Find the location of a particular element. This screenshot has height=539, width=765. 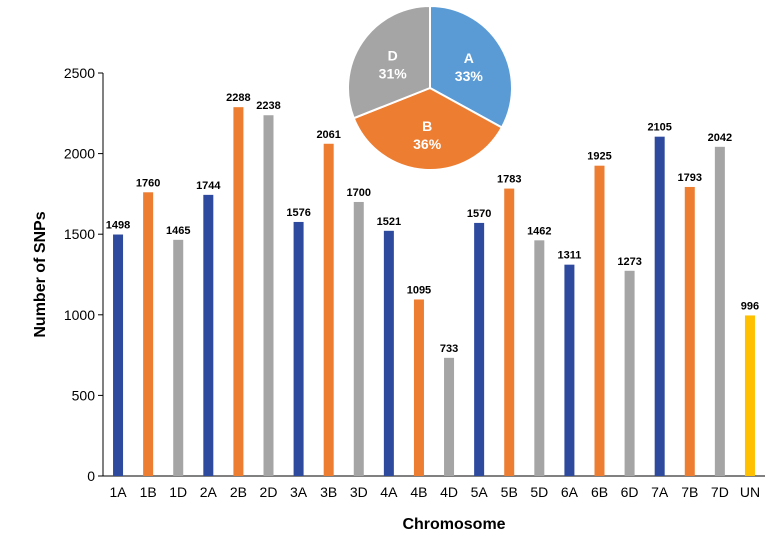

pie-slice-A is located at coordinates (471, 66).